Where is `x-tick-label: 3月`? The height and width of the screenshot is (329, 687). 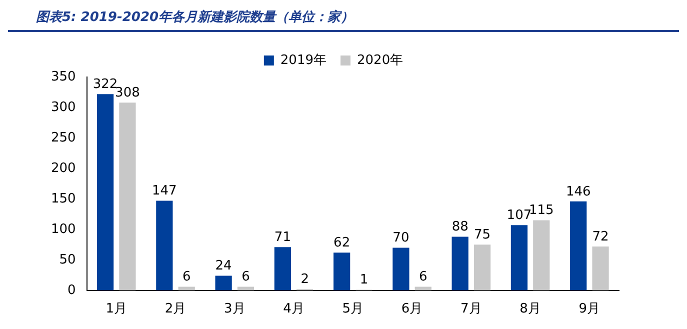 x-tick-label: 3月 is located at coordinates (235, 309).